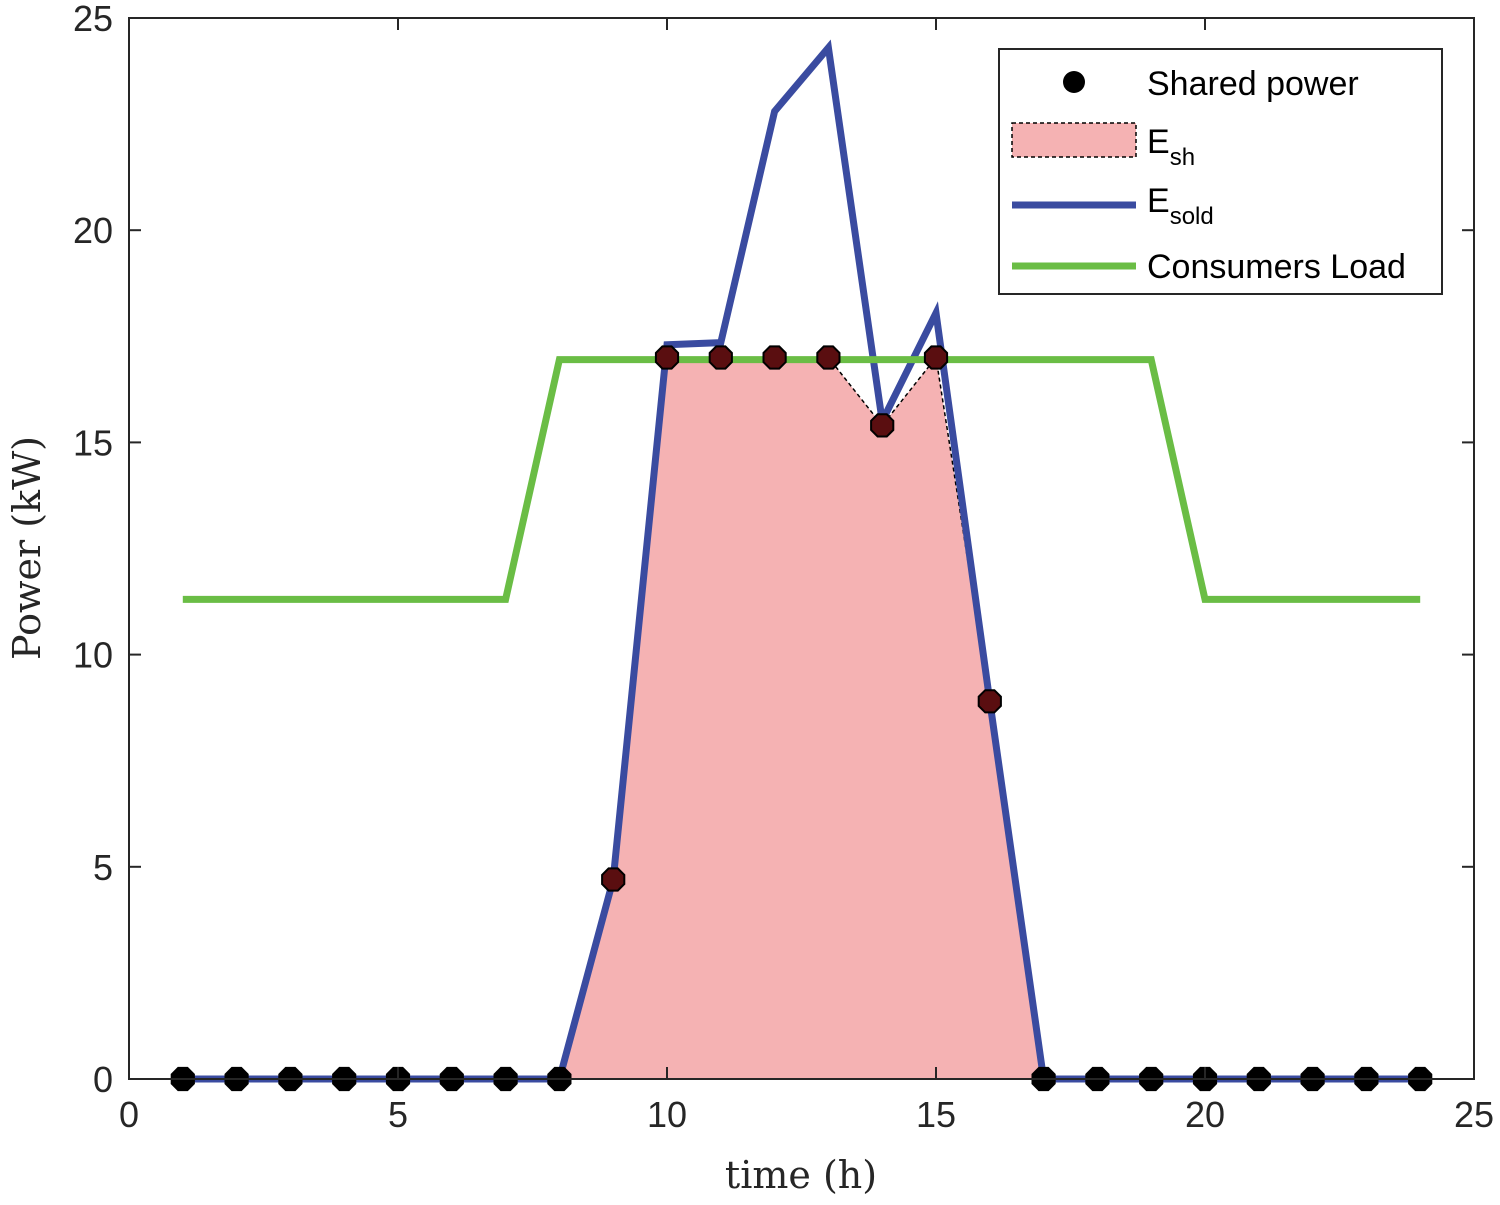 Image resolution: width=1500 pixels, height=1205 pixels. Describe the element at coordinates (398, 1114) in the screenshot. I see `x-tick-label: 5` at that location.